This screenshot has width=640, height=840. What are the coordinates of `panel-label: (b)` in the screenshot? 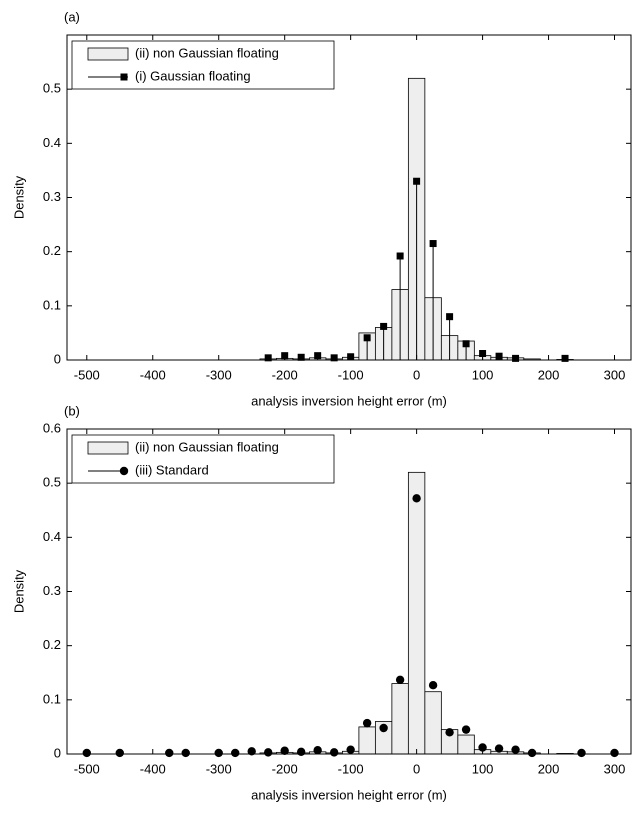 It's located at (72, 410).